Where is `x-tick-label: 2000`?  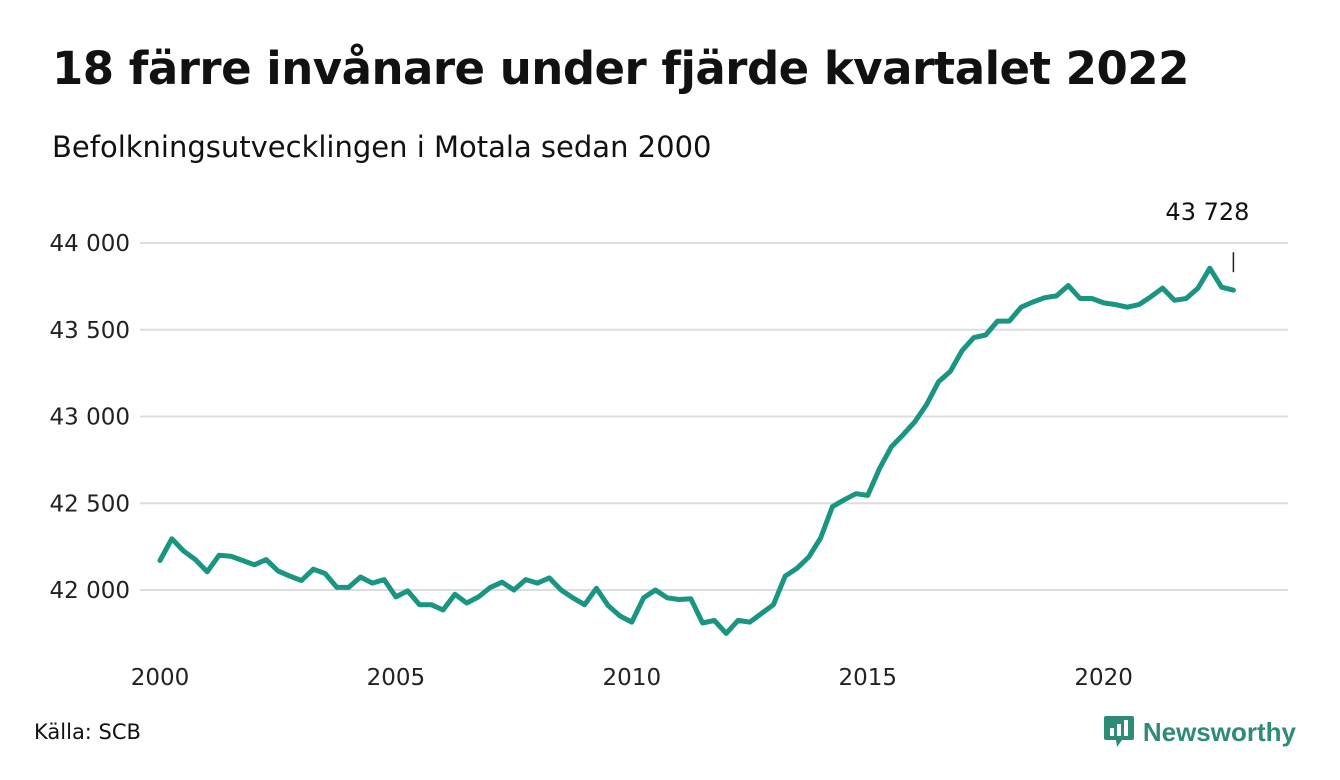
x-tick-label: 2000 is located at coordinates (160, 678).